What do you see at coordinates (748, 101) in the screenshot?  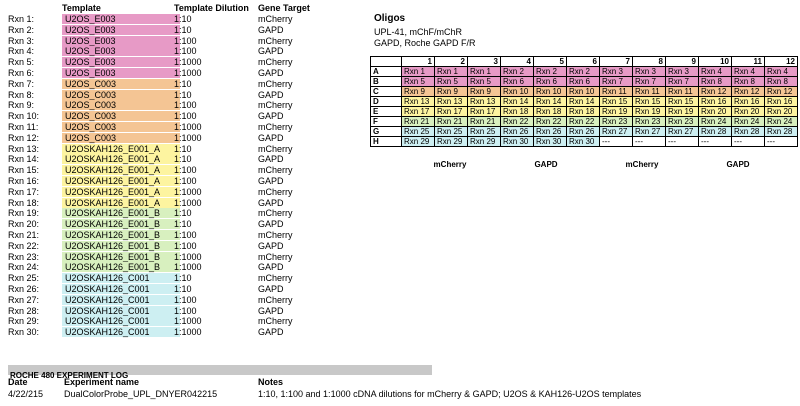 I see `plate-well: Rxn 16` at bounding box center [748, 101].